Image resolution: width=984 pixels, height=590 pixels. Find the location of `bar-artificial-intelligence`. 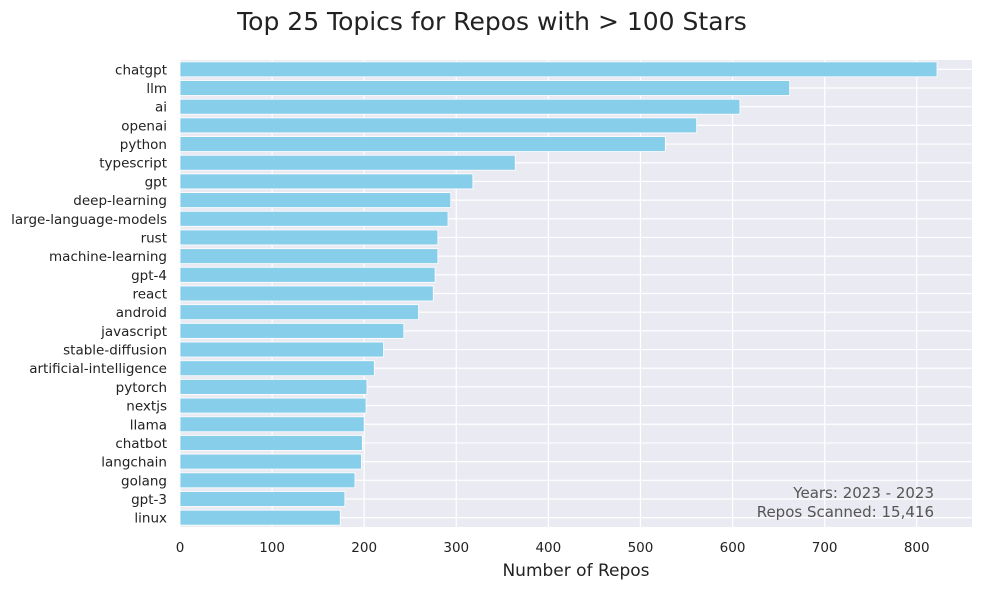

bar-artificial-intelligence is located at coordinates (277, 368).